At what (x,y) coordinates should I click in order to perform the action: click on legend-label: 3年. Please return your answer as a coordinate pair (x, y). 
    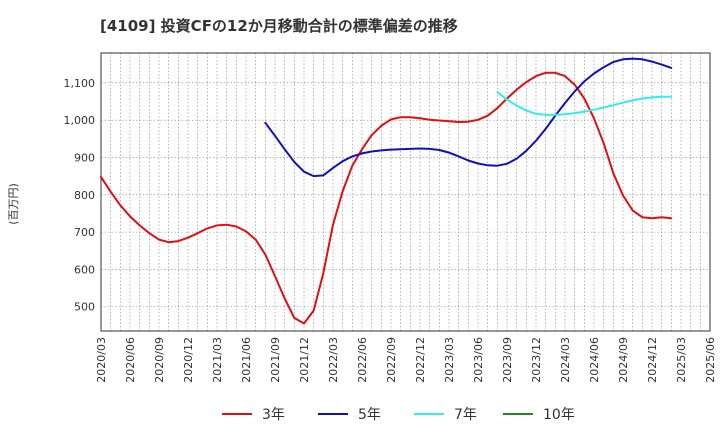
    Looking at the image, I should click on (273, 415).